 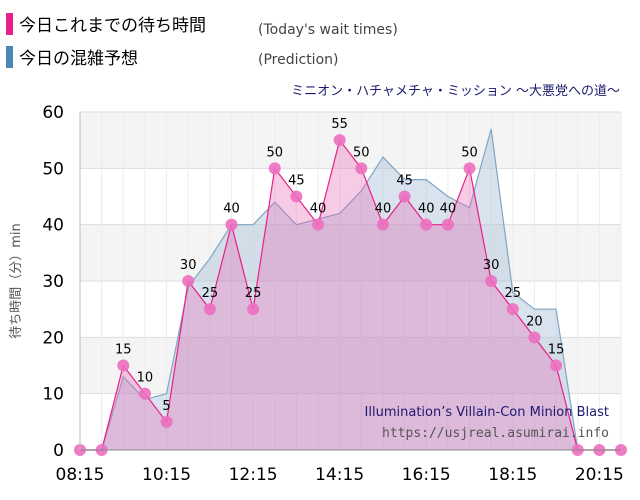 What do you see at coordinates (112, 26) in the screenshot?
I see `legend-today-label: 今日これまでの待ち時間` at bounding box center [112, 26].